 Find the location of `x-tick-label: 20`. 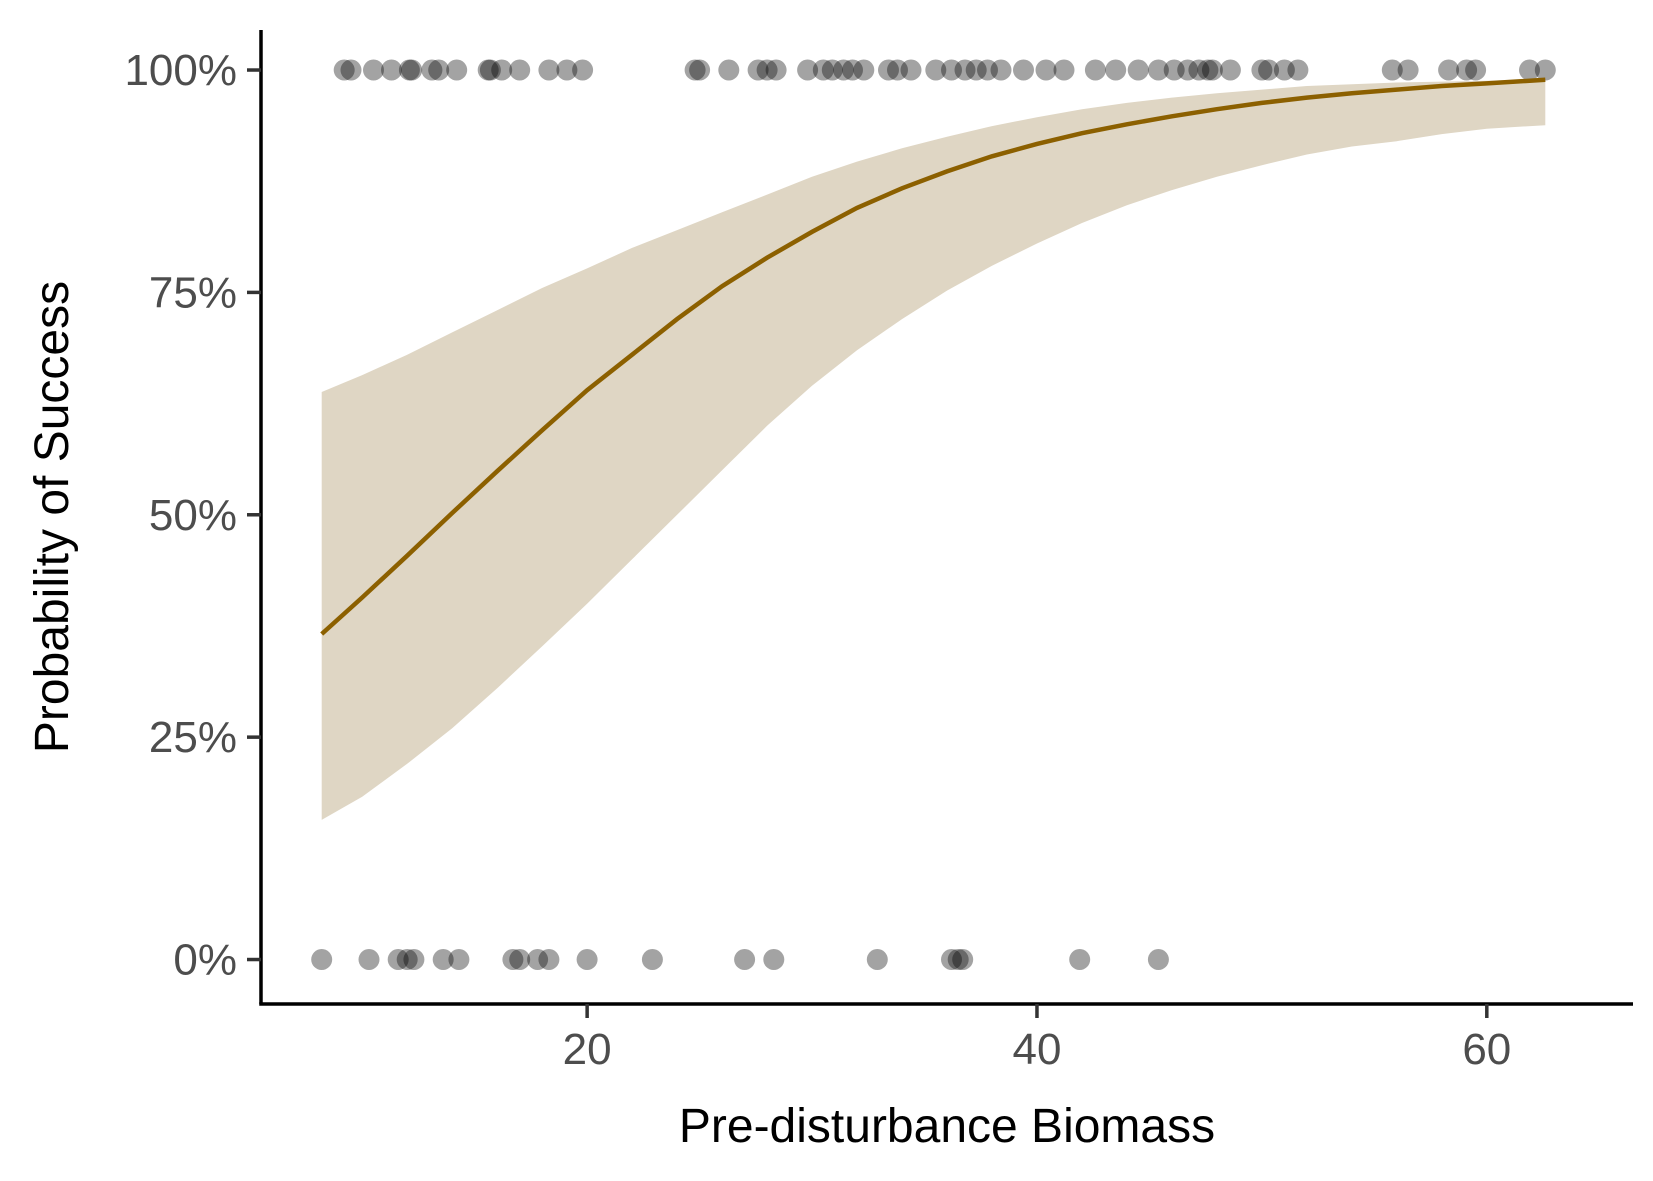

x-tick-label: 20 is located at coordinates (587, 1049).